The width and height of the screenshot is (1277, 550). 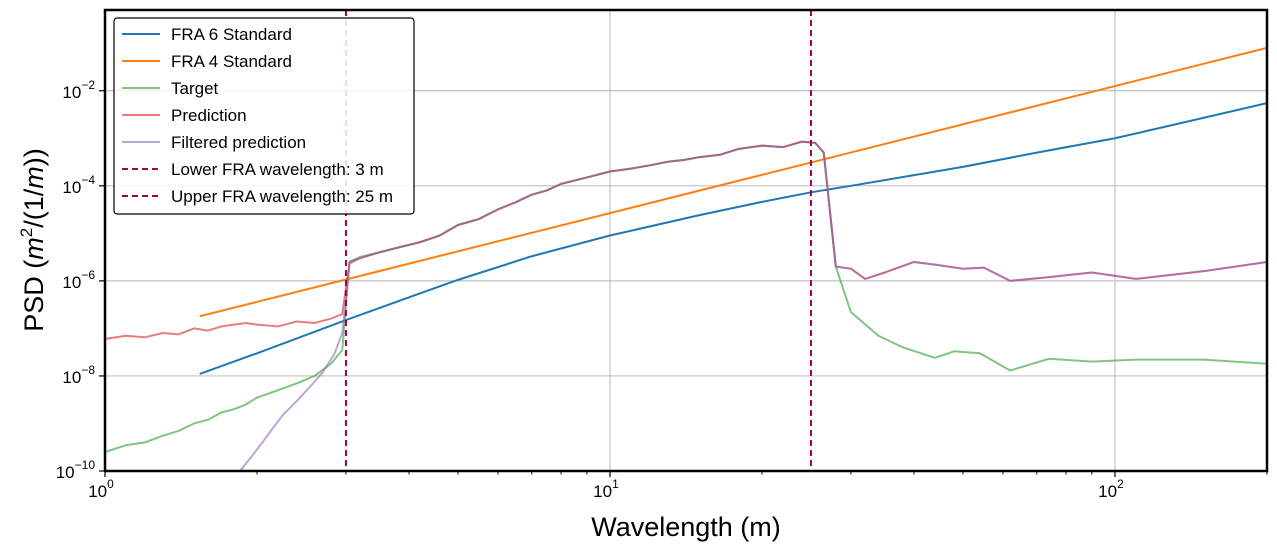 What do you see at coordinates (282, 196) in the screenshot?
I see `legend-label: Upper FRA wavelength: 25 m` at bounding box center [282, 196].